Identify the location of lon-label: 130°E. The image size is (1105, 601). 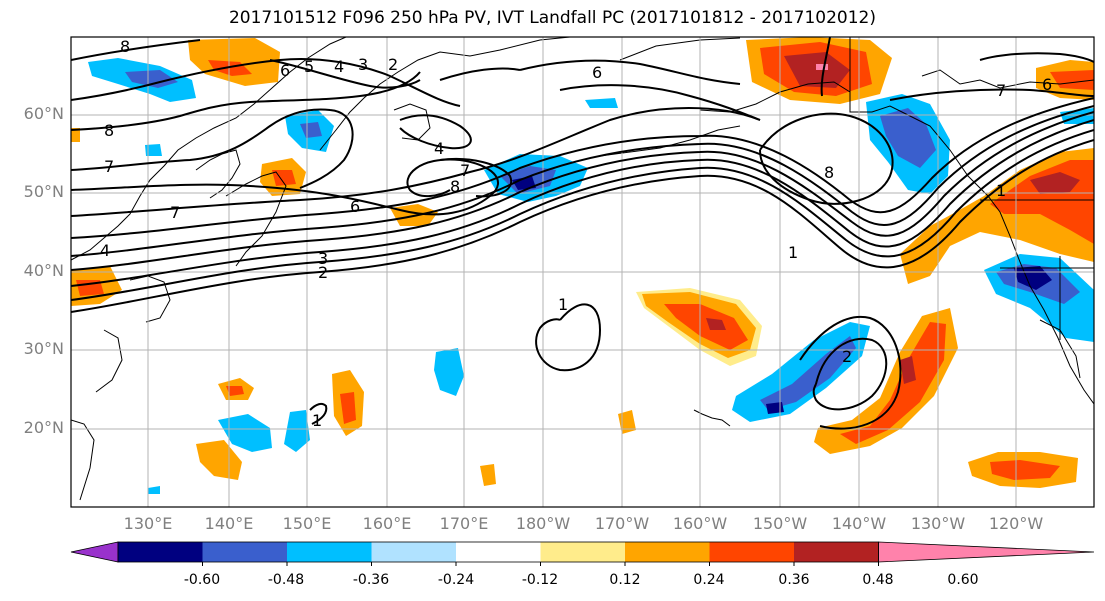
(148, 523).